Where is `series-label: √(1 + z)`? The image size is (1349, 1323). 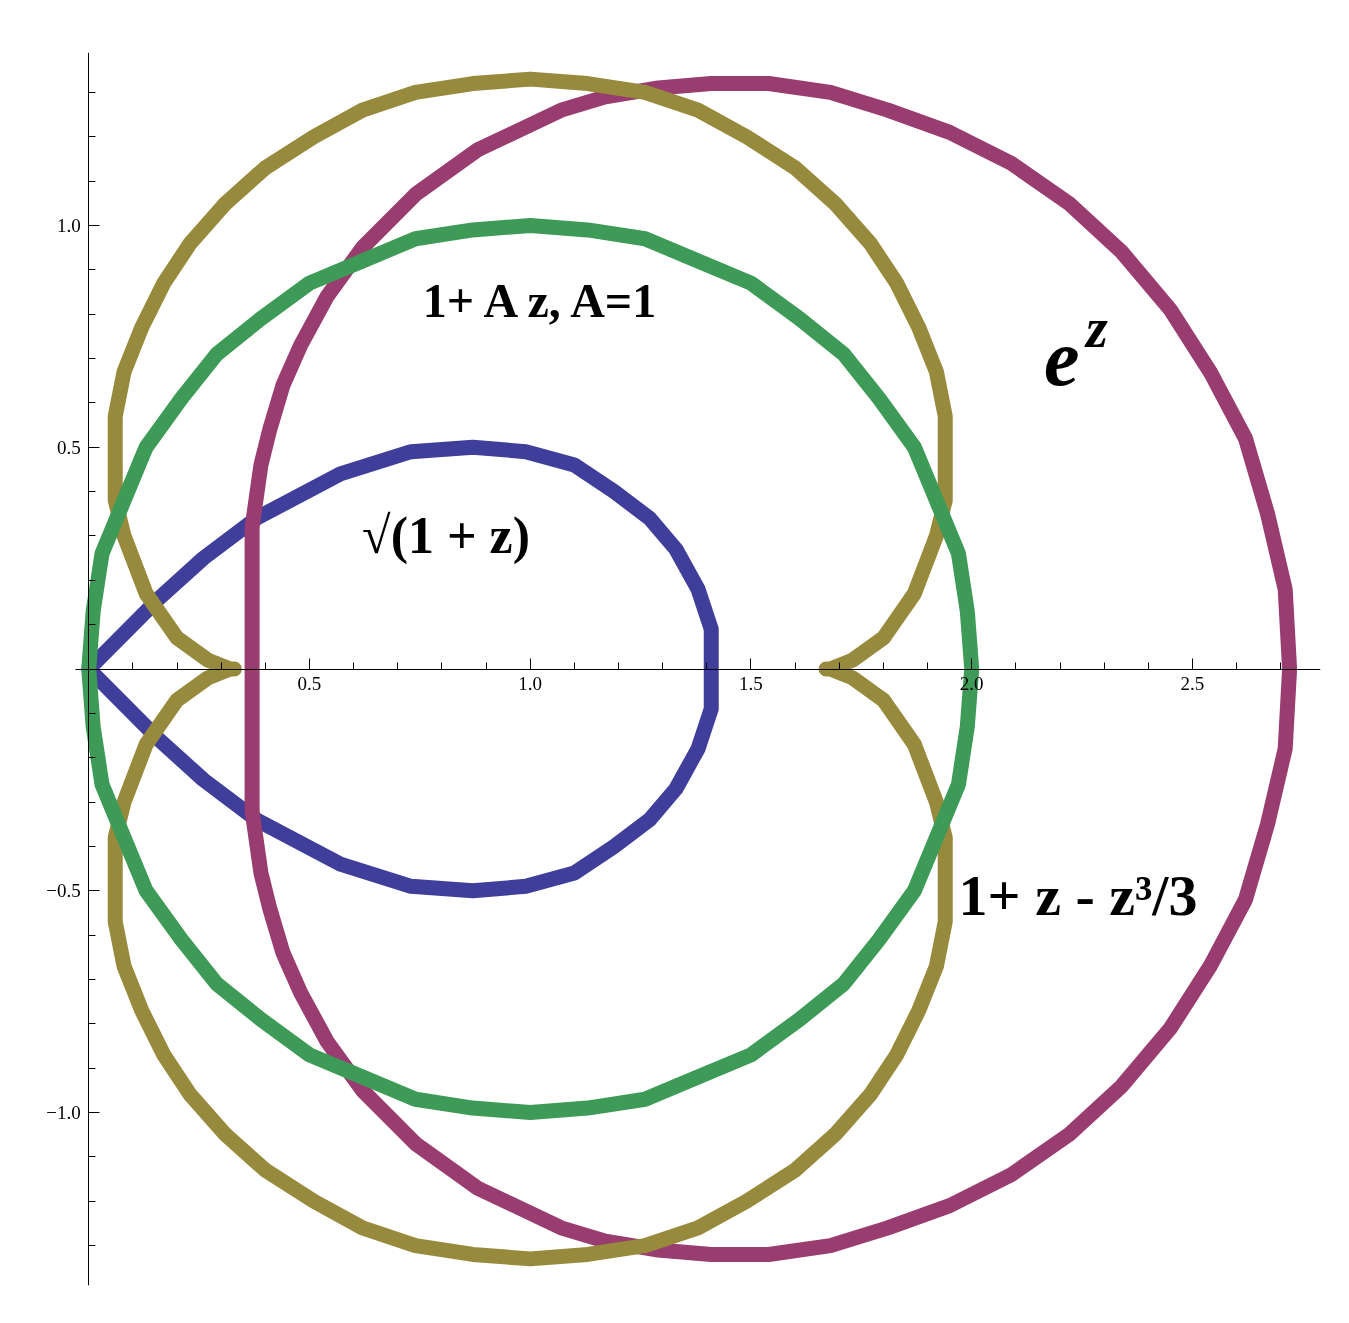 series-label: √(1 + z) is located at coordinates (446, 536).